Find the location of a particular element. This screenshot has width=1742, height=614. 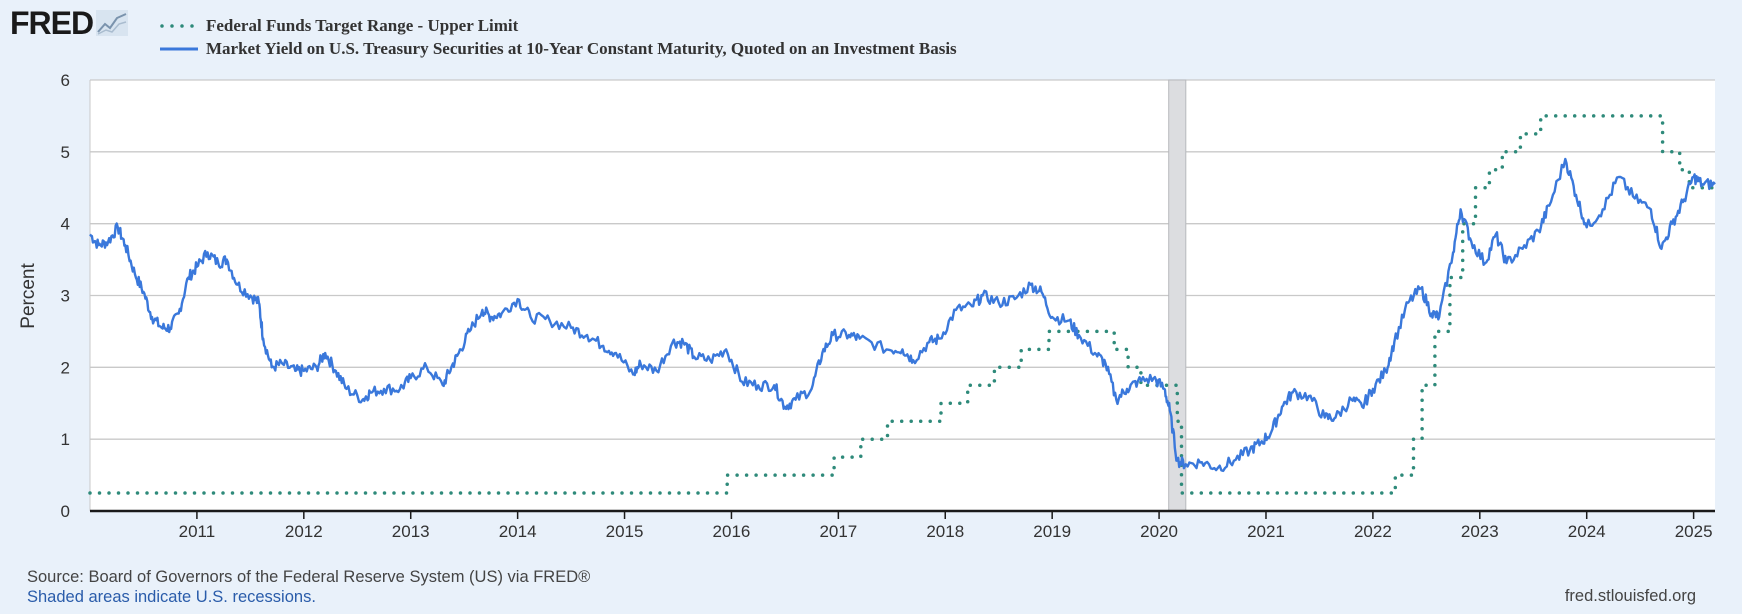

x-tick-label: 2024 is located at coordinates (1587, 531).